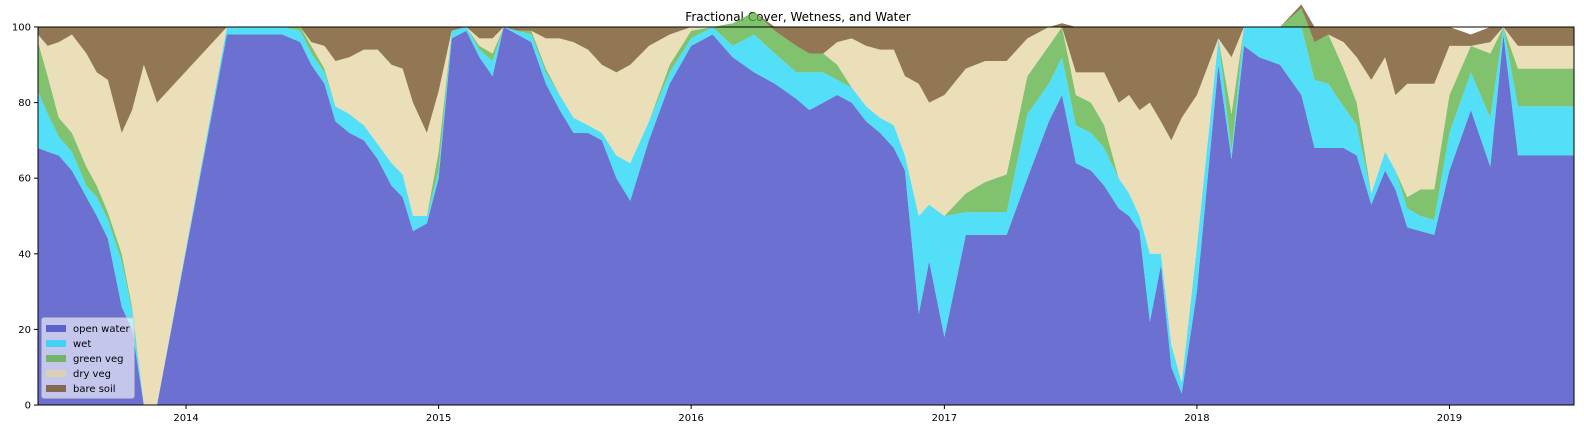 The image size is (1584, 432). What do you see at coordinates (82, 344) in the screenshot?
I see `legend-label: wet` at bounding box center [82, 344].